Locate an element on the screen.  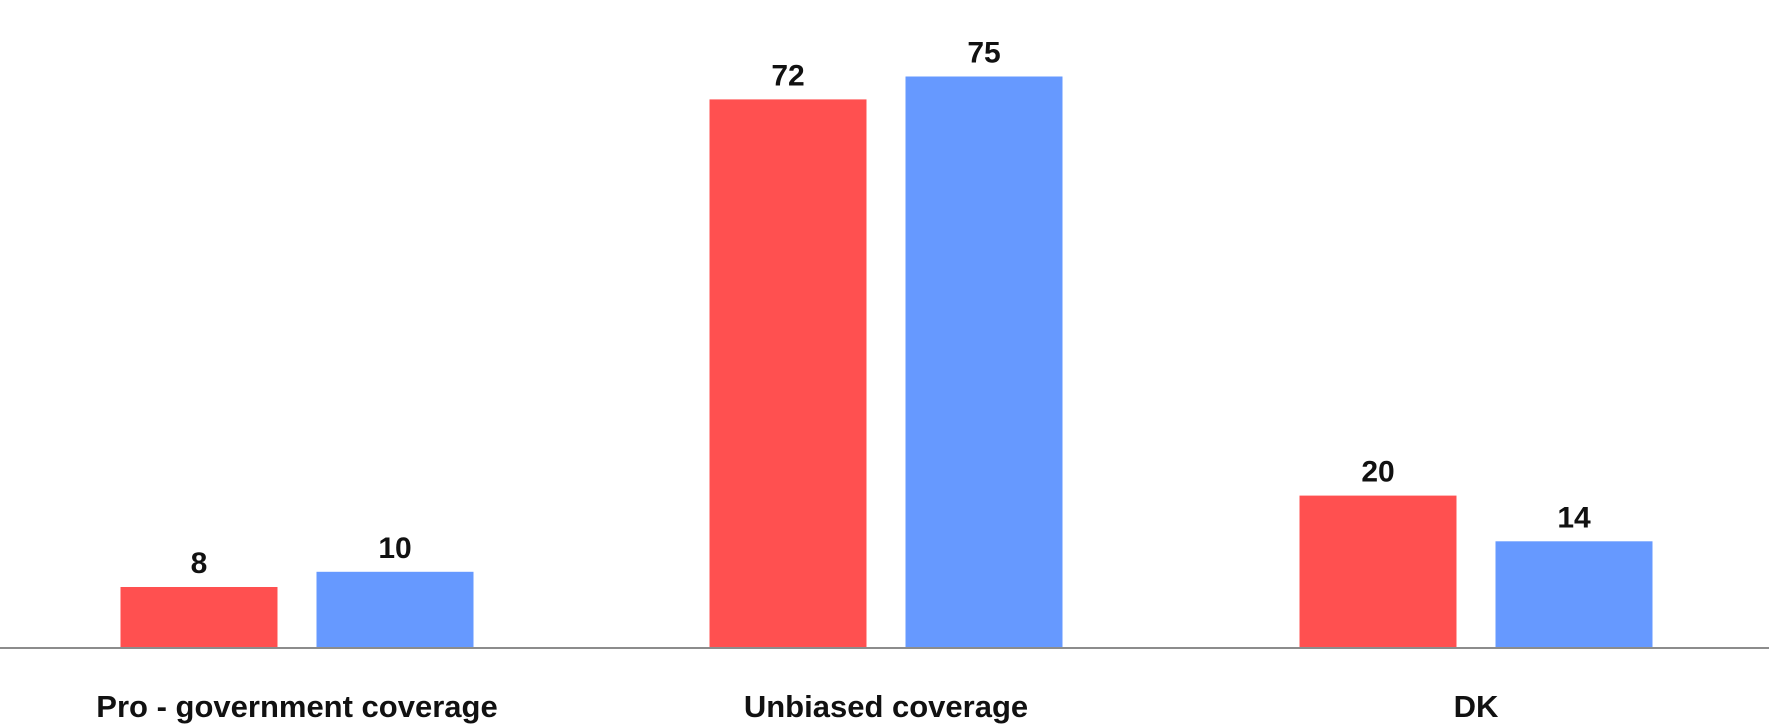
value-label-series-1-cat-3: 20 is located at coordinates (1377, 472).